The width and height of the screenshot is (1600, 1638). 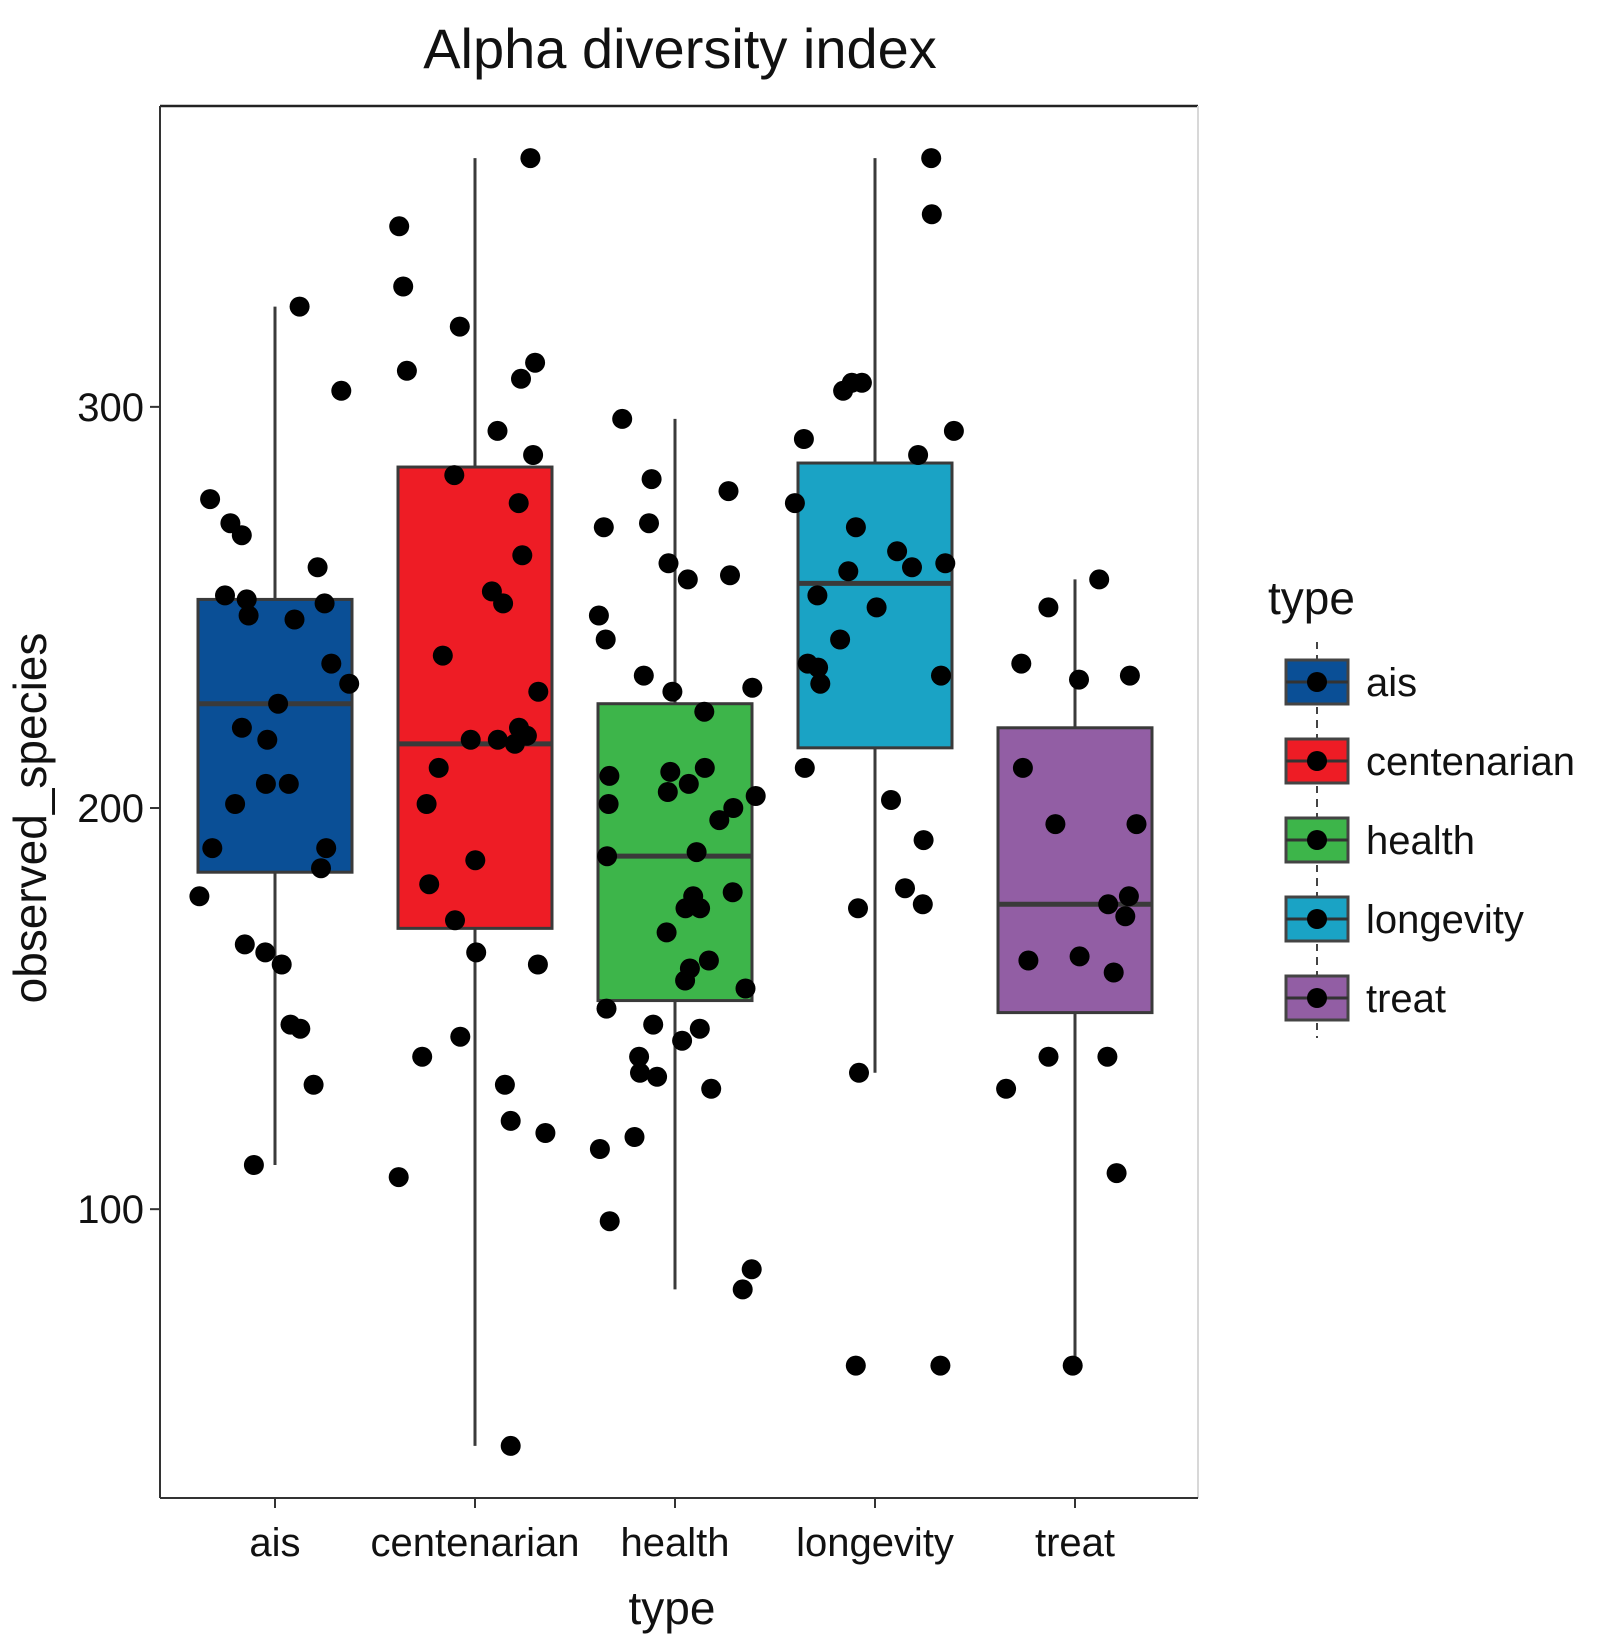 I want to click on legend-label-ais: ais, so click(x=1391, y=683).